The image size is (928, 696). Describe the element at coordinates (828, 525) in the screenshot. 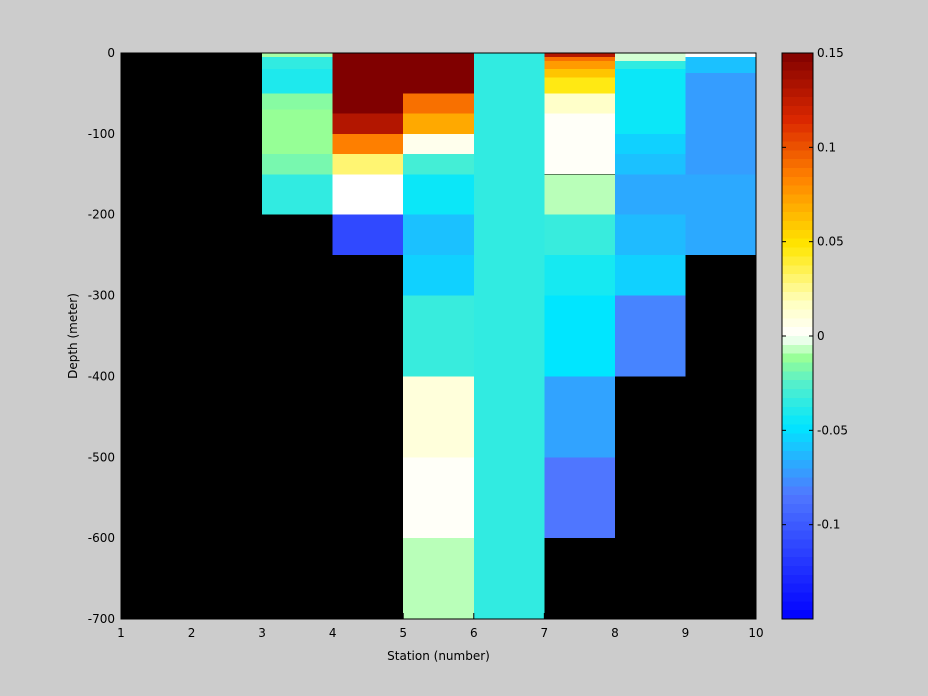

I see `colorbar-tick-label-5: -0.1` at that location.